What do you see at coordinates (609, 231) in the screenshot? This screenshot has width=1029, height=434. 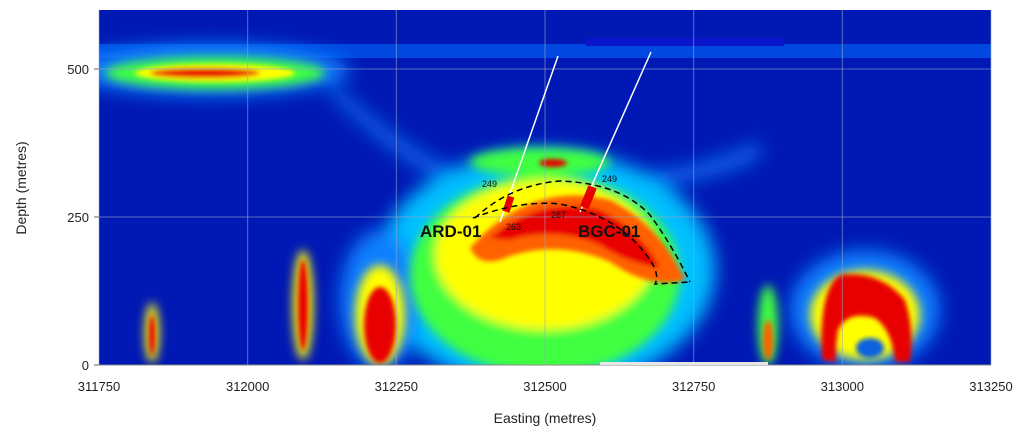 I see `hole-label-bgc-01: BGC-01` at bounding box center [609, 231].